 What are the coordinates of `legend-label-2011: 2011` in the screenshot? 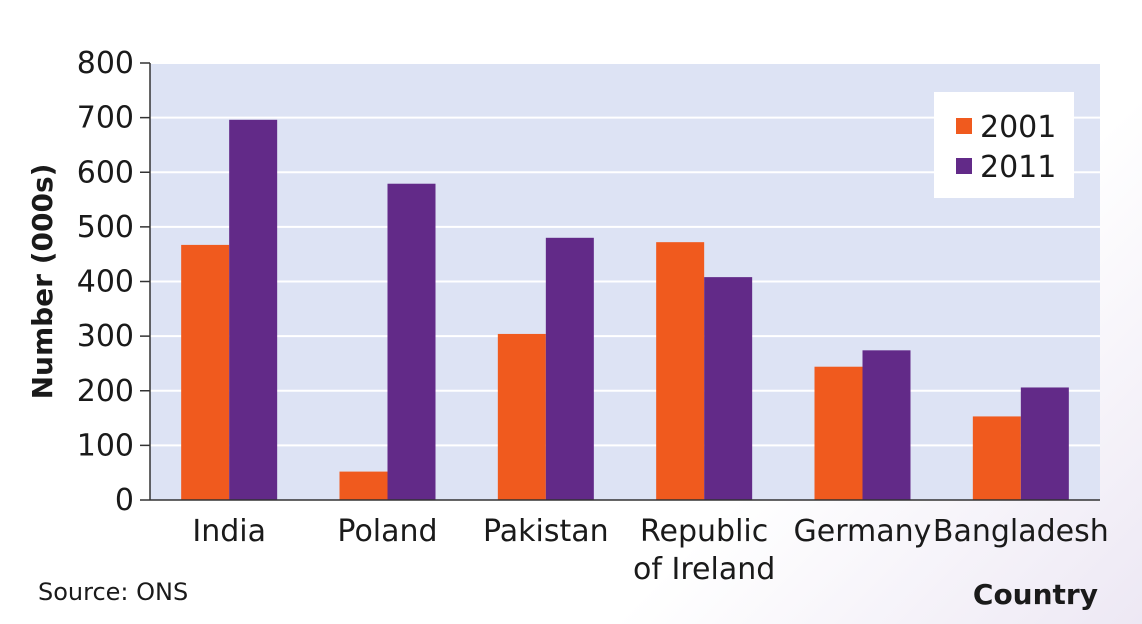 It's located at (1018, 167).